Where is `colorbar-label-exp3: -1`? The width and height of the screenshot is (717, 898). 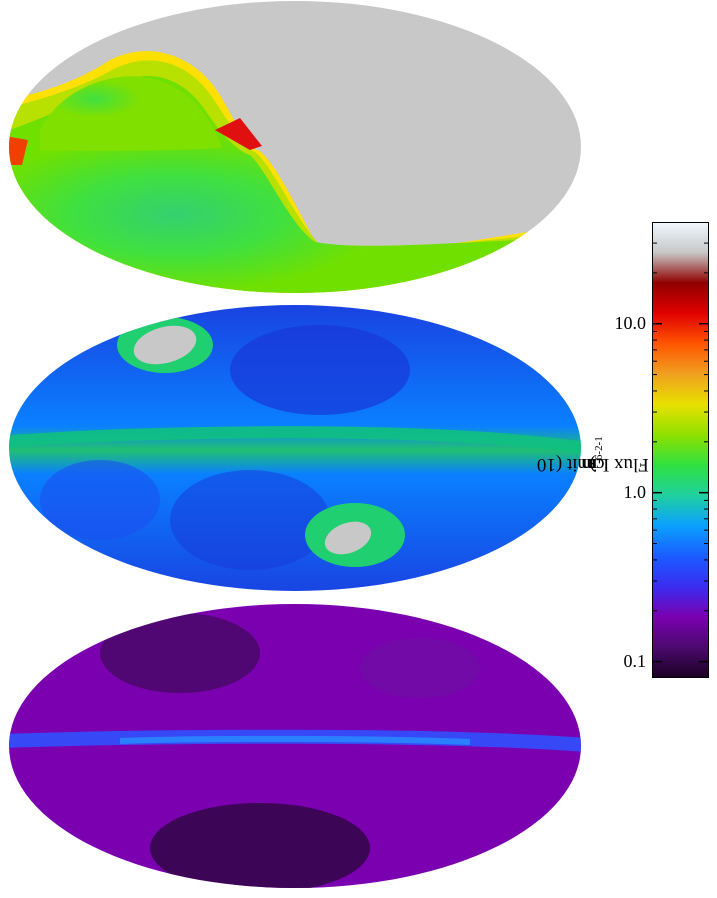 colorbar-label-exp3: -1 is located at coordinates (598, 441).